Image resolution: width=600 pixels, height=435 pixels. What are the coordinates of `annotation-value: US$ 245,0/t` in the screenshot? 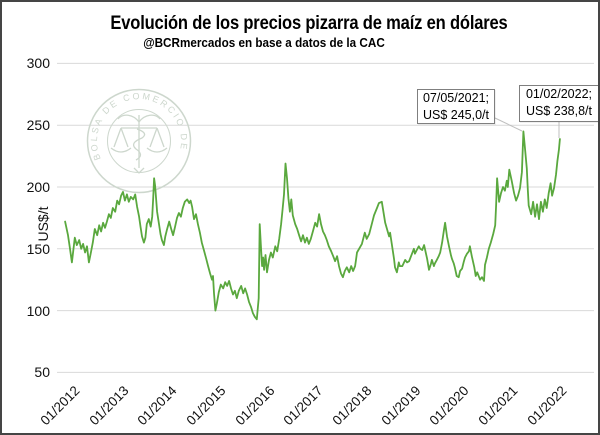 It's located at (455, 114).